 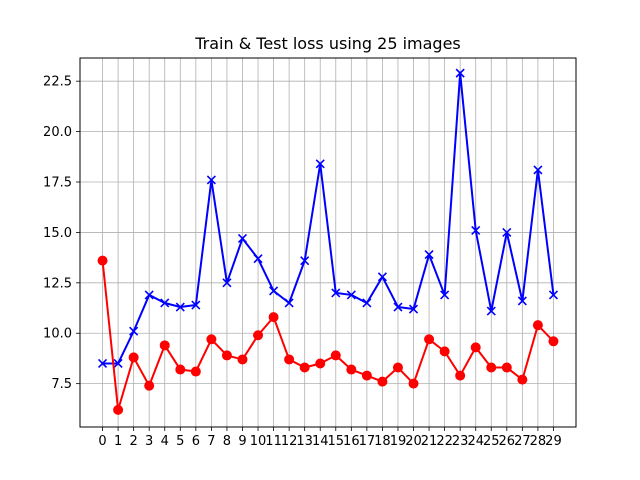 What do you see at coordinates (367, 441) in the screenshot?
I see `x-tick-label: 17` at bounding box center [367, 441].